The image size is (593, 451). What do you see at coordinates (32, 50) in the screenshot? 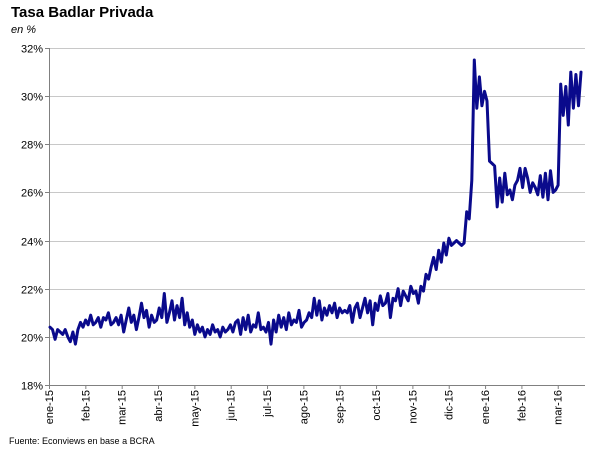
I see `y-tick-label: 32%` at bounding box center [32, 50].